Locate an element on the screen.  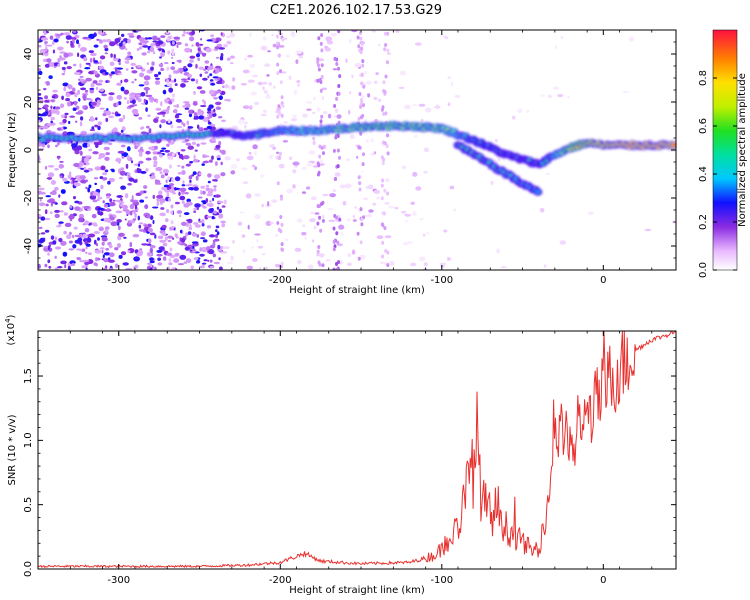
colorbar-tick-label: 0.2 is located at coordinates (703, 222).